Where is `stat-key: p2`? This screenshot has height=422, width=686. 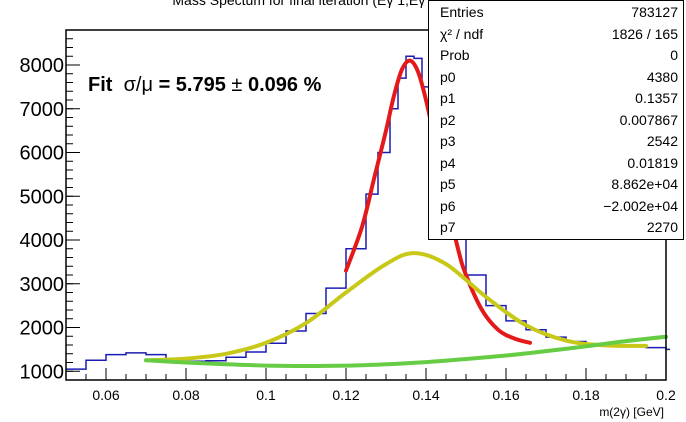
stat-key: p2 is located at coordinates (448, 119).